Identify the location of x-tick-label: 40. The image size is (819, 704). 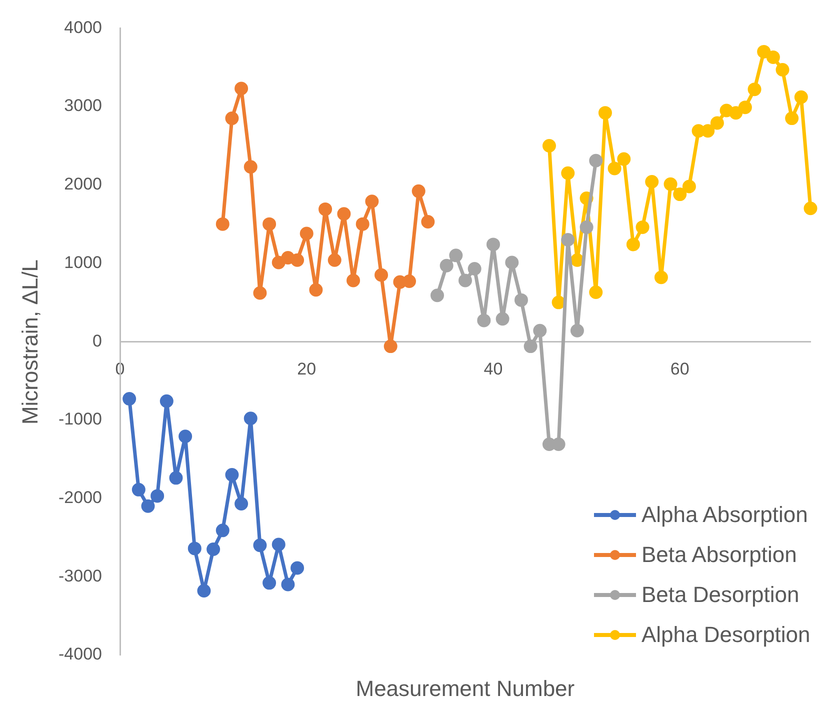
(493, 368).